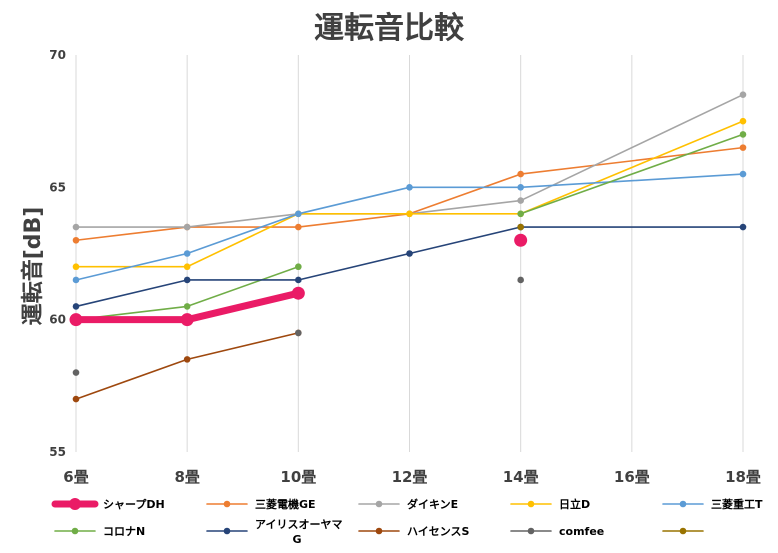 The width and height of the screenshot is (778, 553). I want to click on legend-label-cont: G, so click(296, 539).